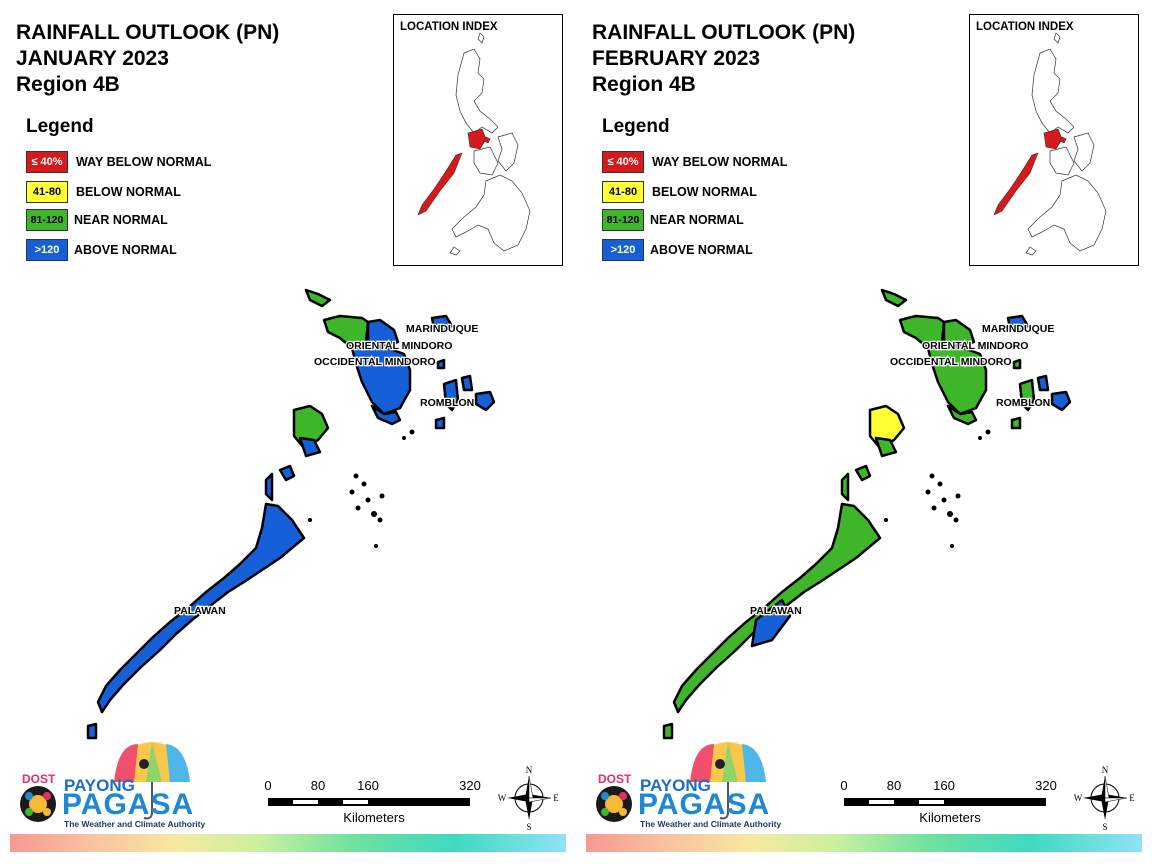 The image size is (1152, 864). Describe the element at coordinates (442, 324) in the screenshot. I see `marinduque-island` at that location.